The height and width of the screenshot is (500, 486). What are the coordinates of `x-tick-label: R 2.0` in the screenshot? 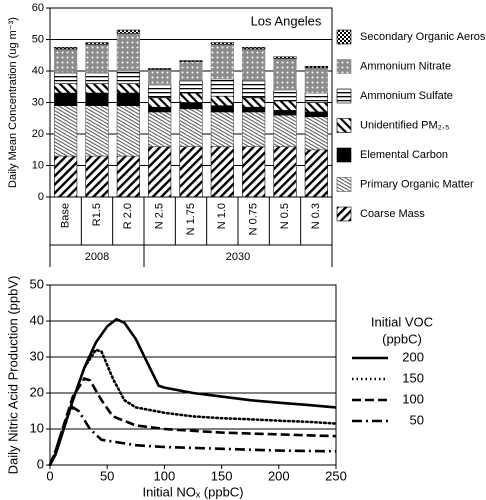 It's located at (128, 216).